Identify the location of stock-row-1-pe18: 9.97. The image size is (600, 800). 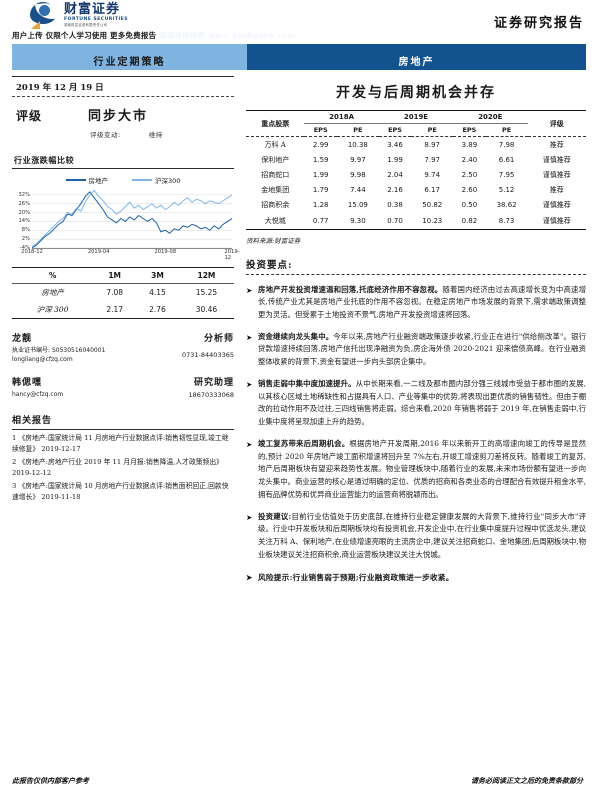
(358, 159).